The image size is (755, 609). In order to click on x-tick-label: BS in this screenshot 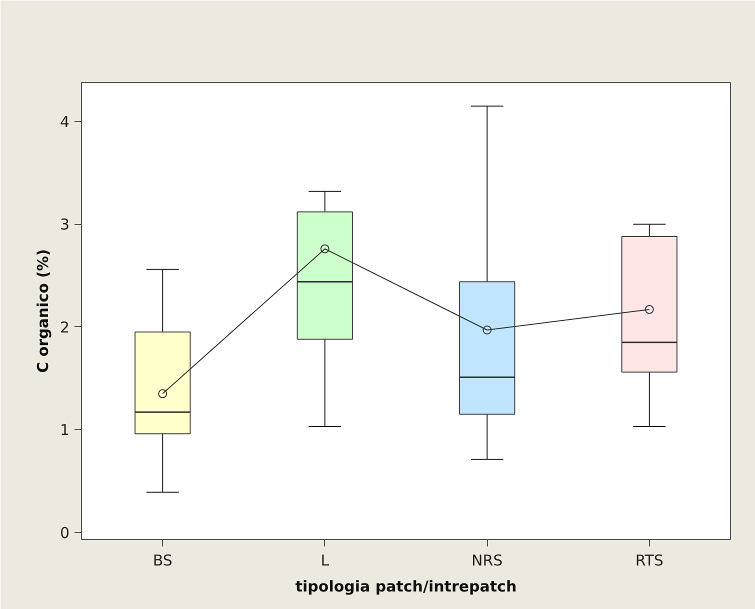, I will do `click(162, 561)`.